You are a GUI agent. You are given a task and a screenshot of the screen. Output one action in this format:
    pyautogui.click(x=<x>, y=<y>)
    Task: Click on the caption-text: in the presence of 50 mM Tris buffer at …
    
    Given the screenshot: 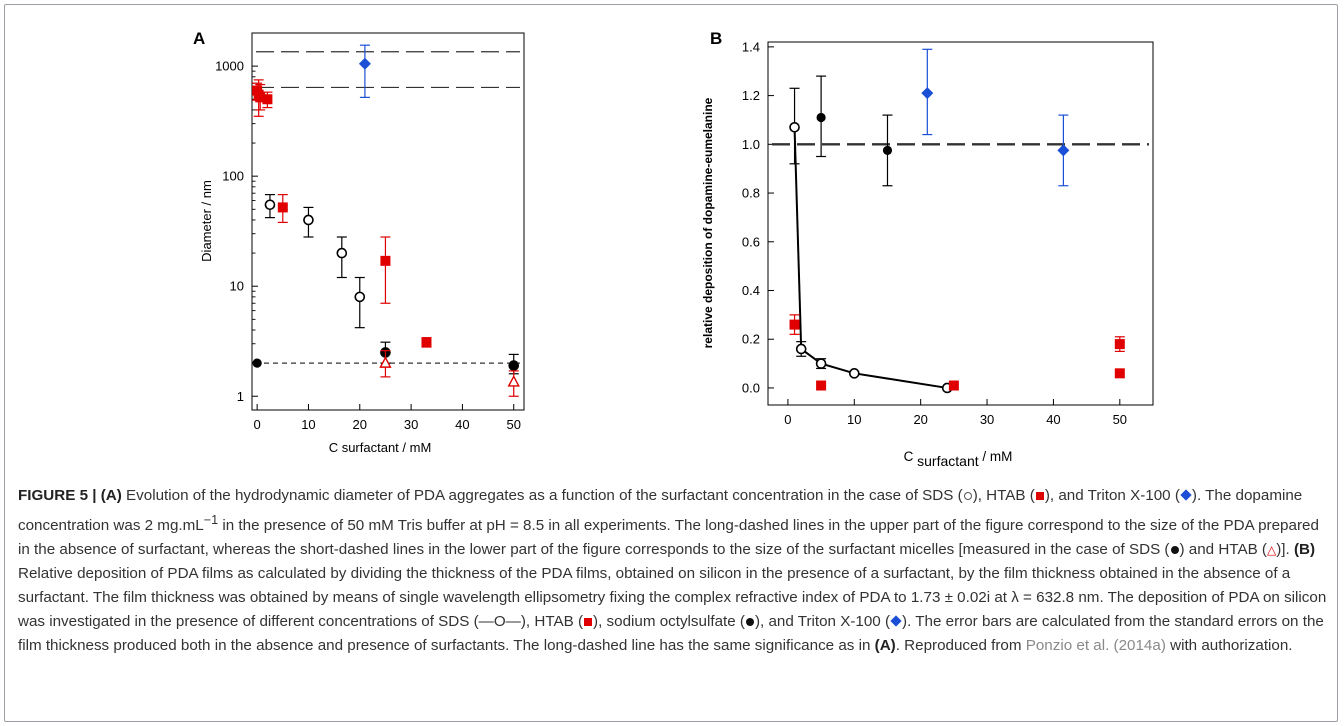 What is the action you would take?
    pyautogui.click(x=668, y=538)
    